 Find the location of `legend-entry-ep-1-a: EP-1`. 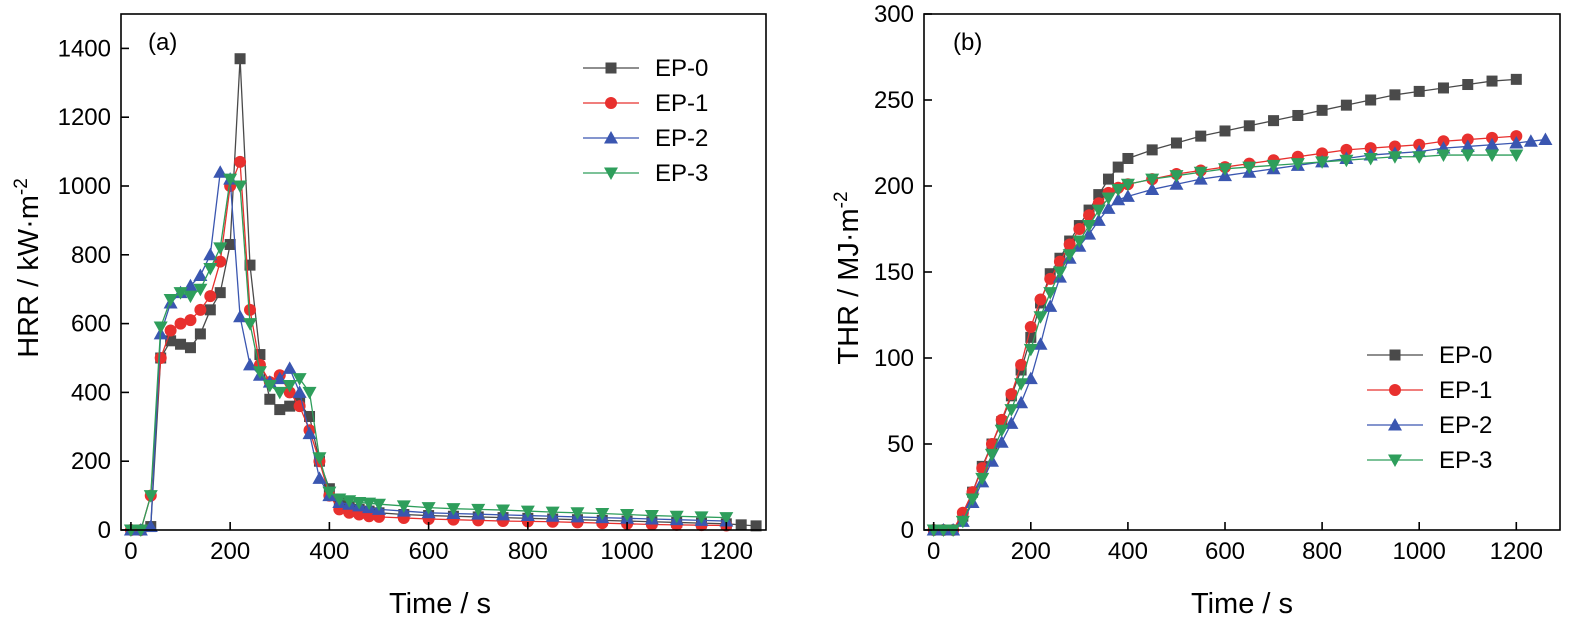

legend-entry-ep-1-a: EP-1 is located at coordinates (645, 103).